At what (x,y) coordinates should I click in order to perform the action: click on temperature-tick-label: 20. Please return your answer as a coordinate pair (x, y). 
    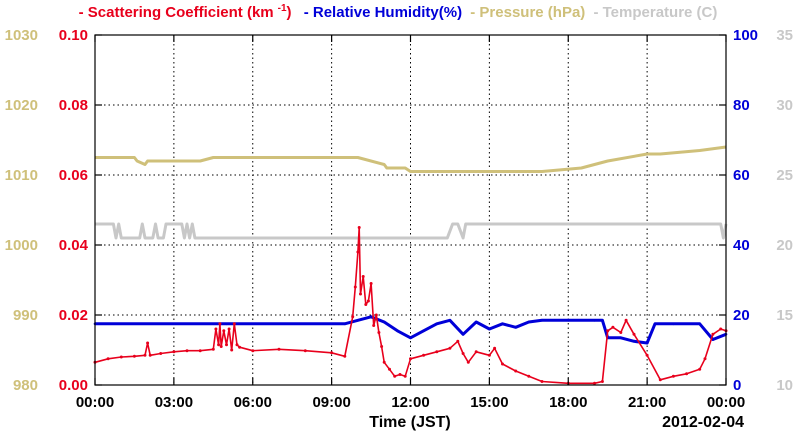
    Looking at the image, I should click on (784, 245).